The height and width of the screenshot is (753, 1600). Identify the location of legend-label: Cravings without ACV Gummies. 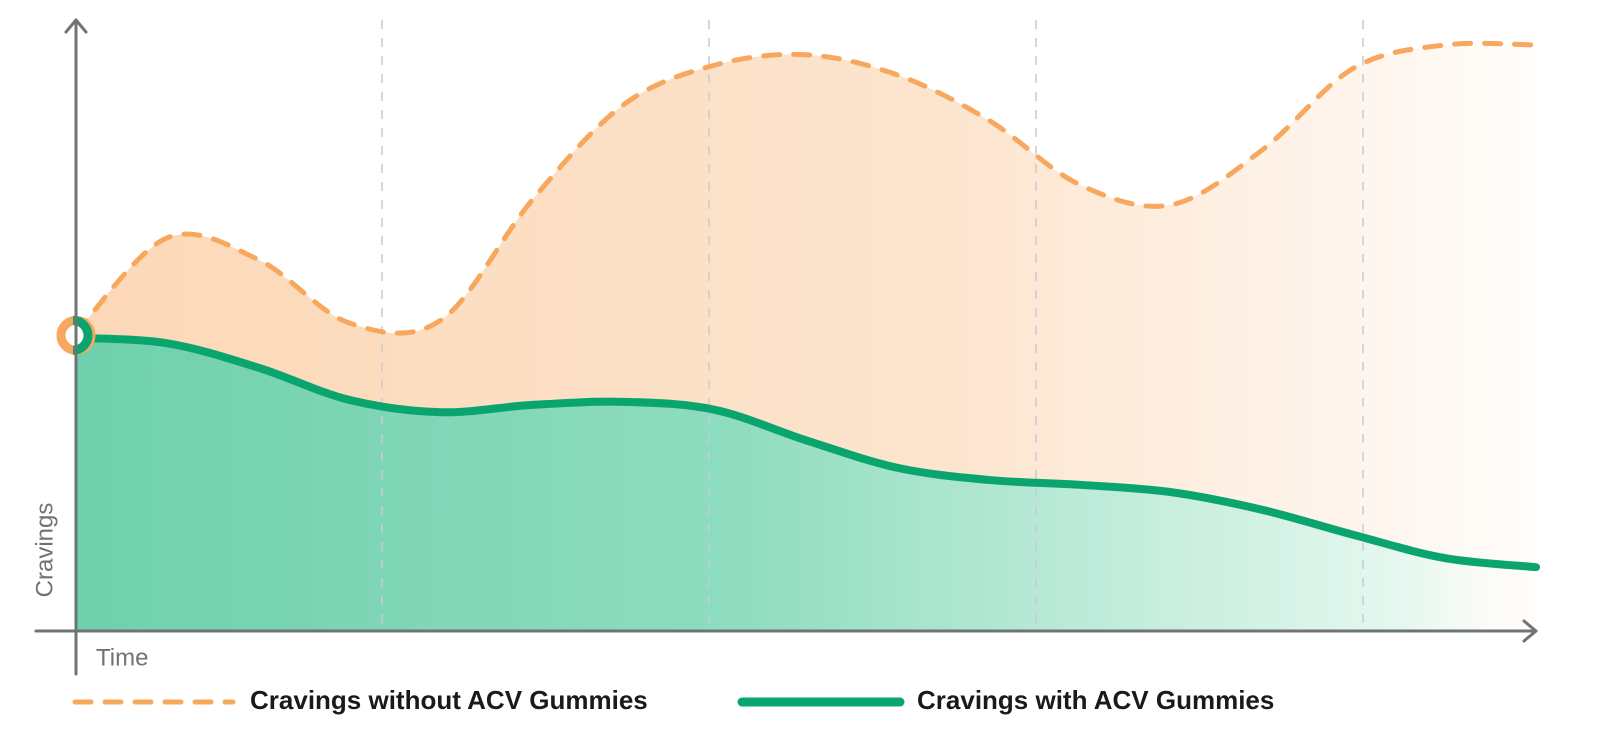
(449, 700).